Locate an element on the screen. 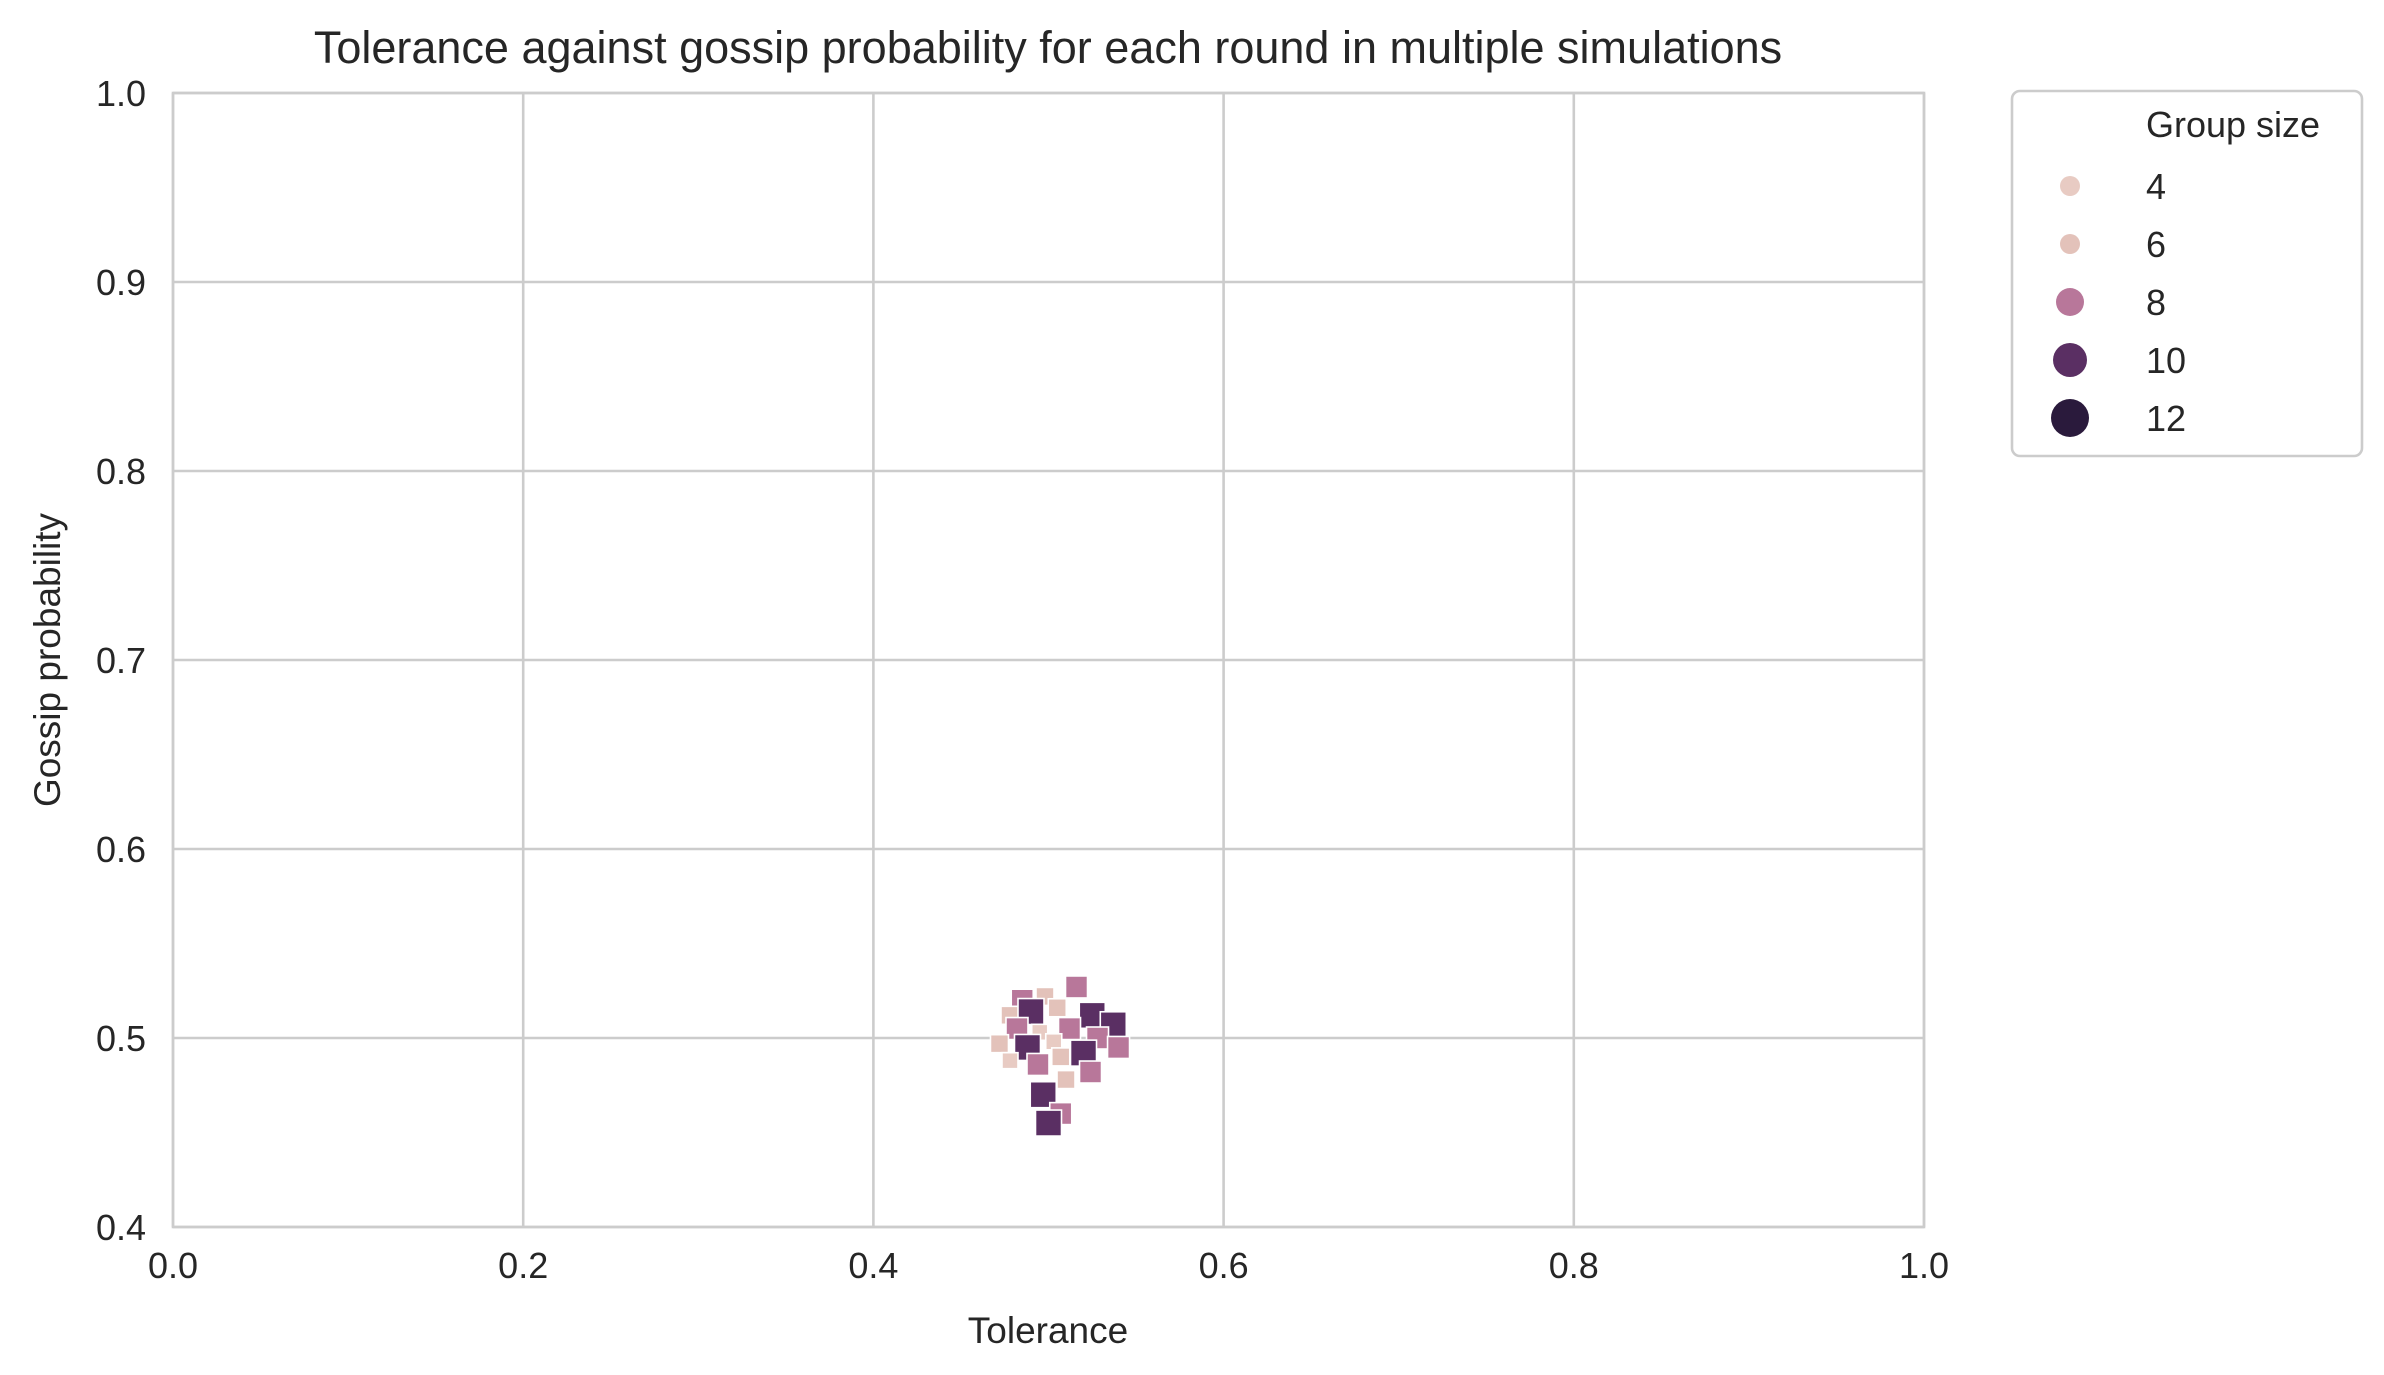 This screenshot has width=2384, height=1375. y-tick-label: 0.8 is located at coordinates (121, 471).